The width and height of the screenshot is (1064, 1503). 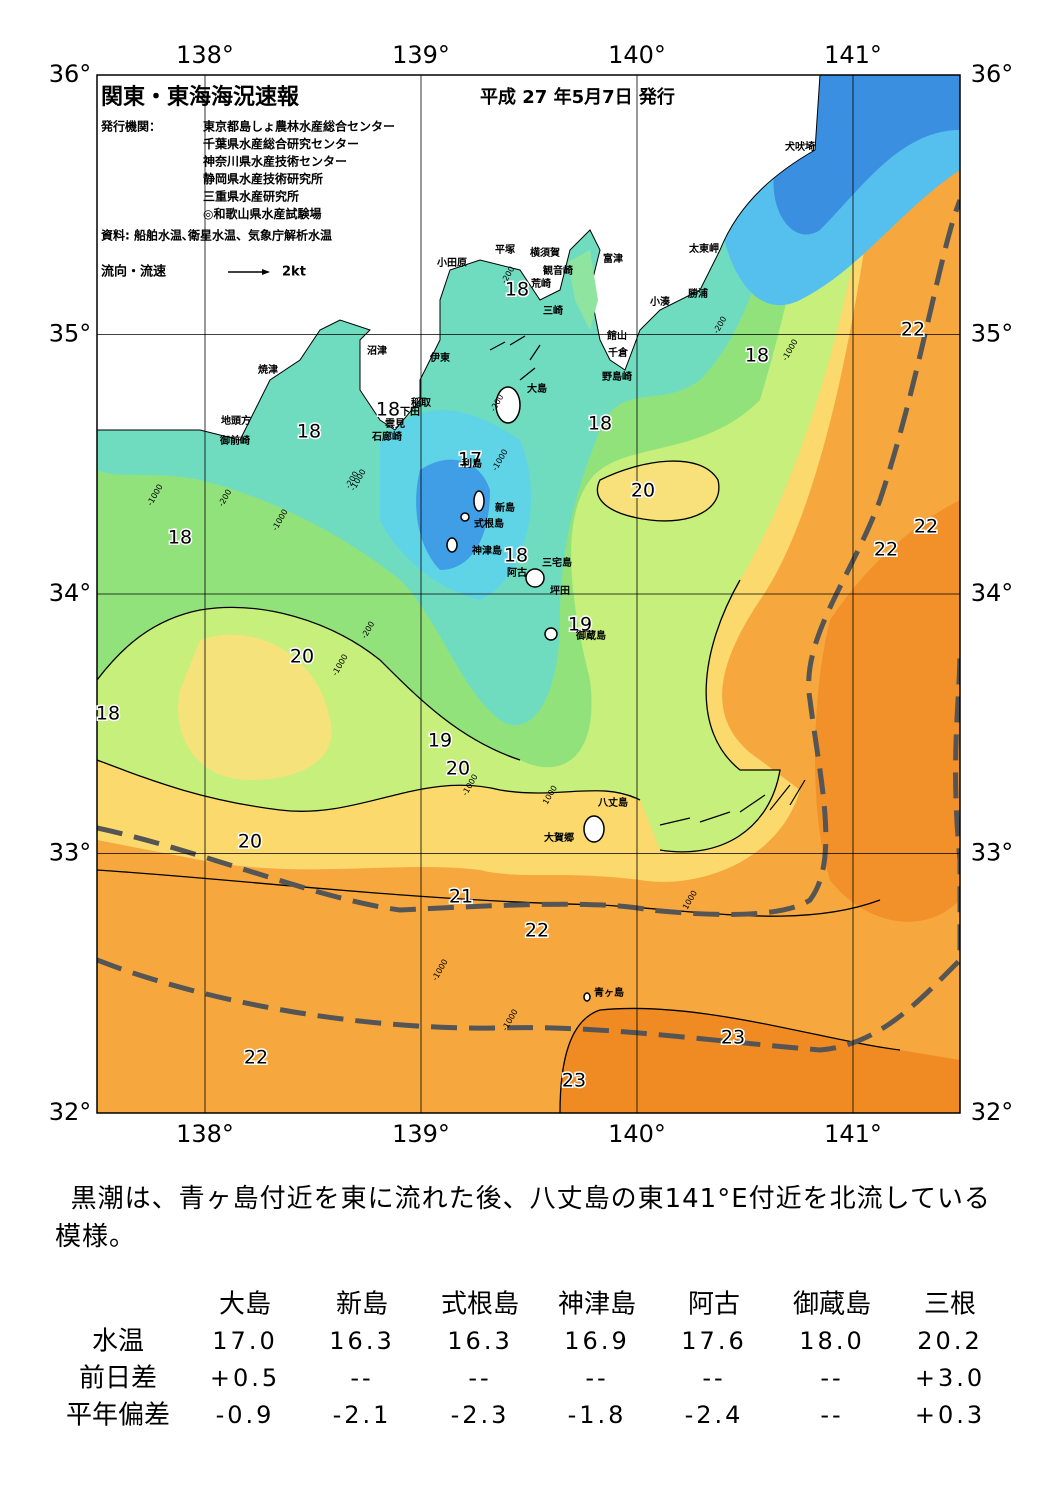 What do you see at coordinates (616, 335) in the screenshot?
I see `place-name: 館山` at bounding box center [616, 335].